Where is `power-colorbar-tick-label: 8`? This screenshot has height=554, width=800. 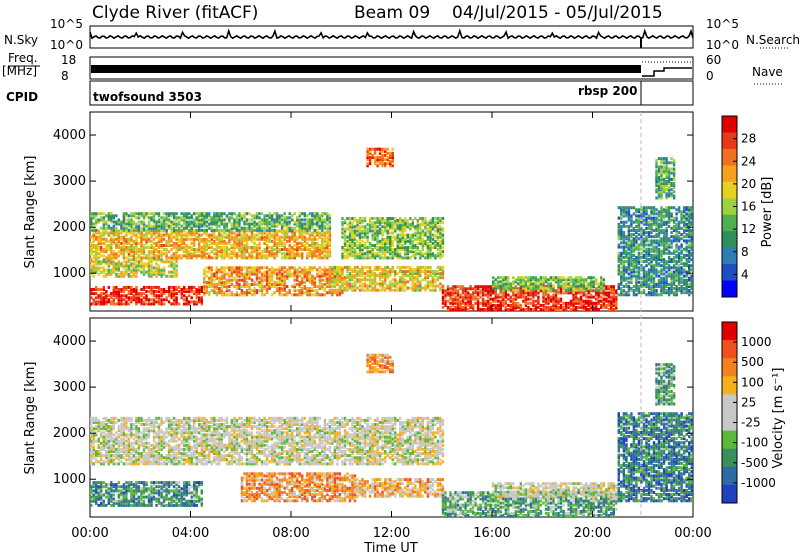 power-colorbar-tick-label: 8 is located at coordinates (745, 252).